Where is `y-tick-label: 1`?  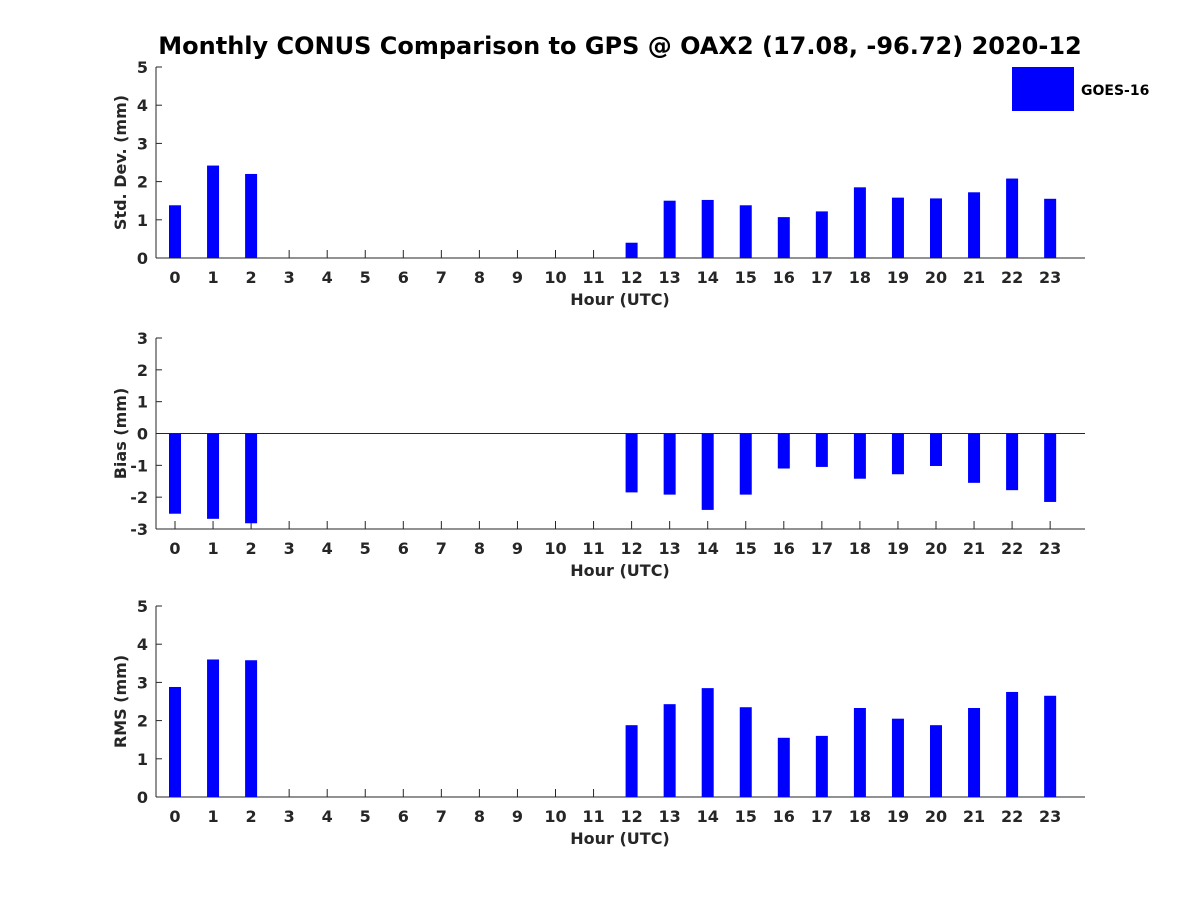
y-tick-label: 1 is located at coordinates (142, 759).